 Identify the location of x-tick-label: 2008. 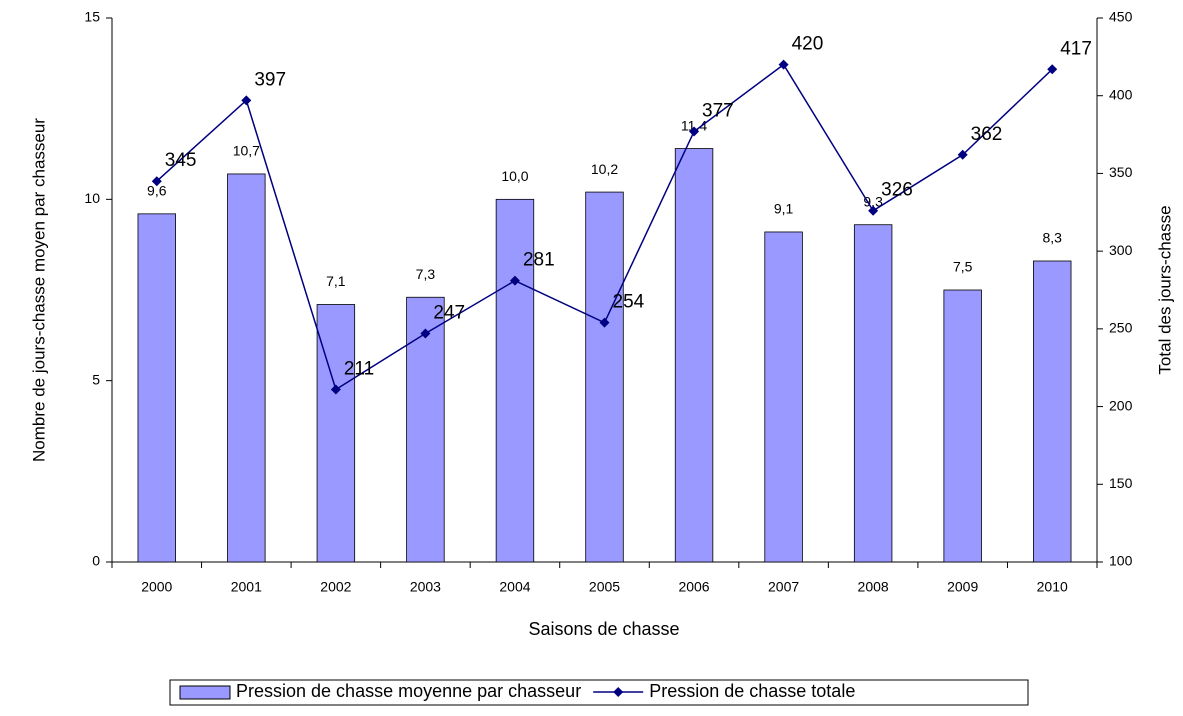
(873, 587).